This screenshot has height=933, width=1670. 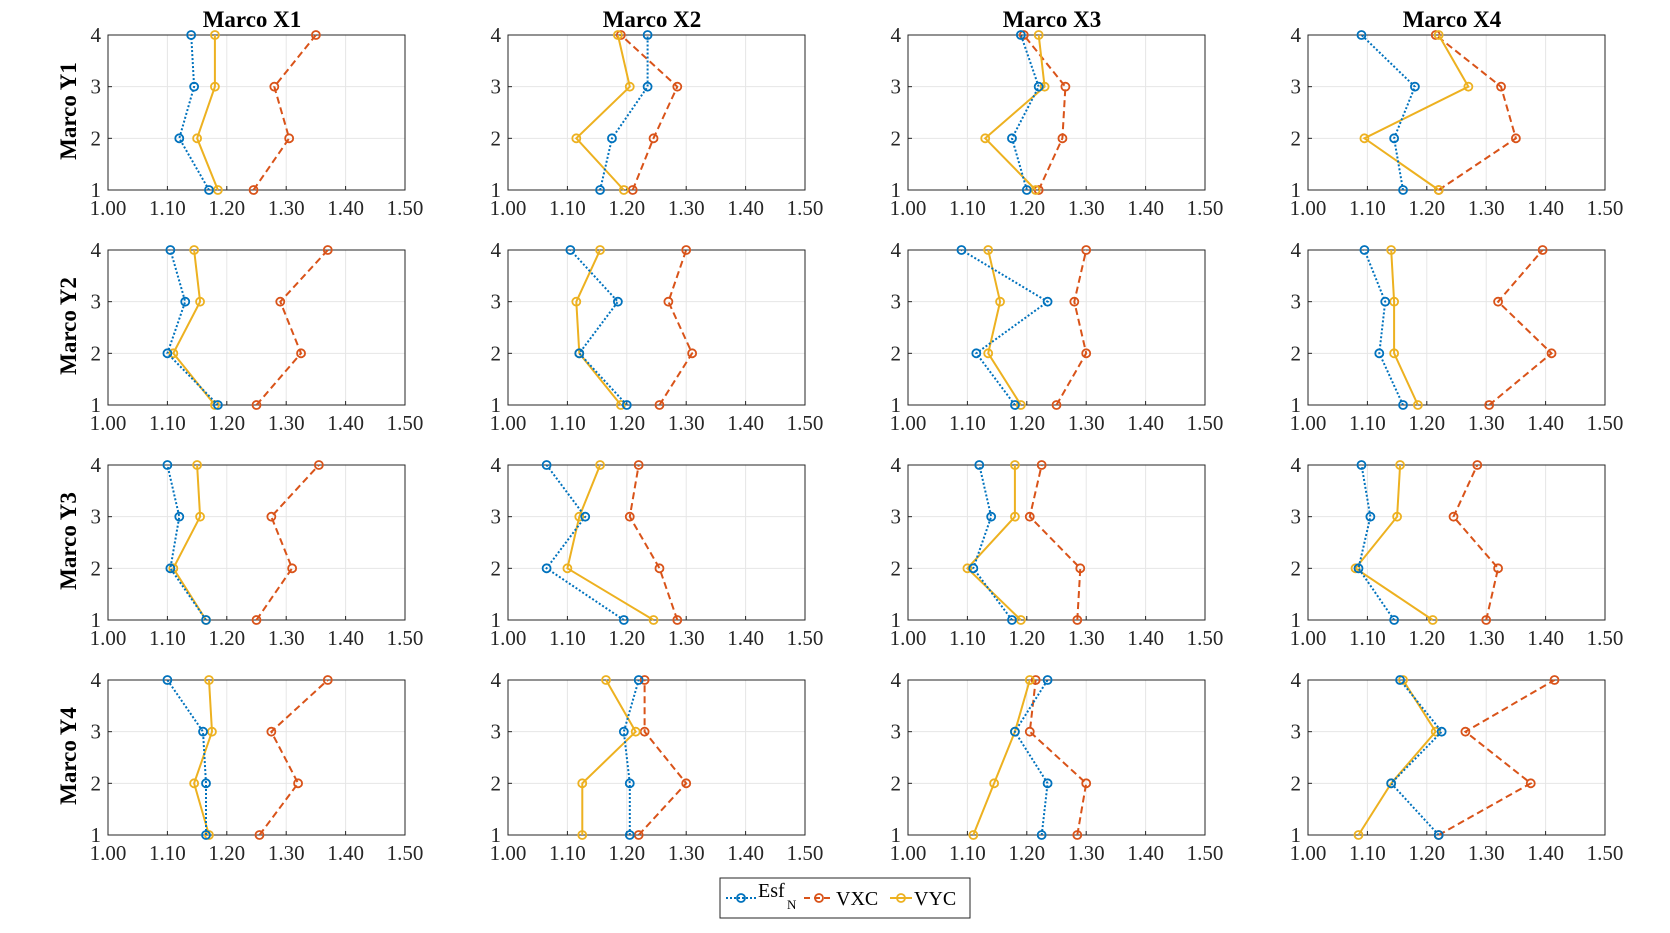 I want to click on panel-r4-c4: 1.00 1.10 1.20 1.30 1.40 1.50 1 2 3 4, so click(x=1457, y=766).